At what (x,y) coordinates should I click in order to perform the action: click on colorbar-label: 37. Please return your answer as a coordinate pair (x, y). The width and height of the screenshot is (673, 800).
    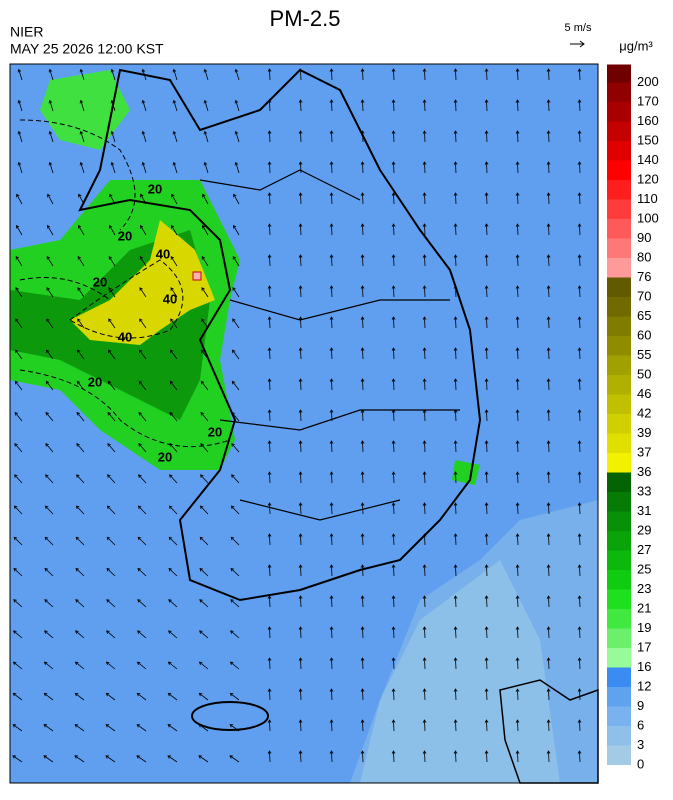
    Looking at the image, I should click on (644, 451).